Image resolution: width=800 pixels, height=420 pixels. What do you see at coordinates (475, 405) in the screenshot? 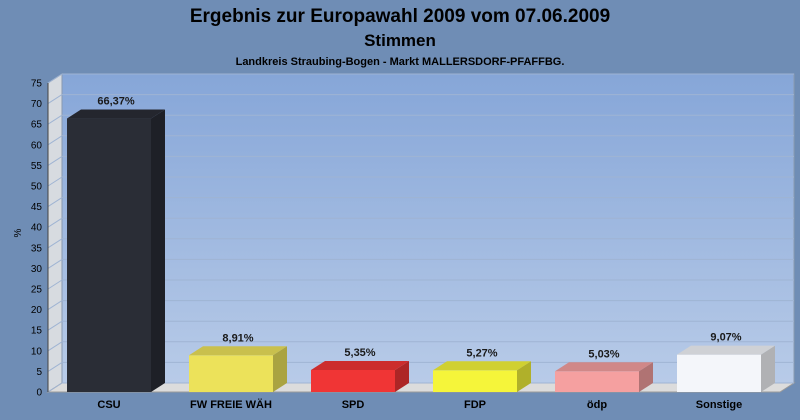
I see `x-tick-label: FDP` at bounding box center [475, 405].